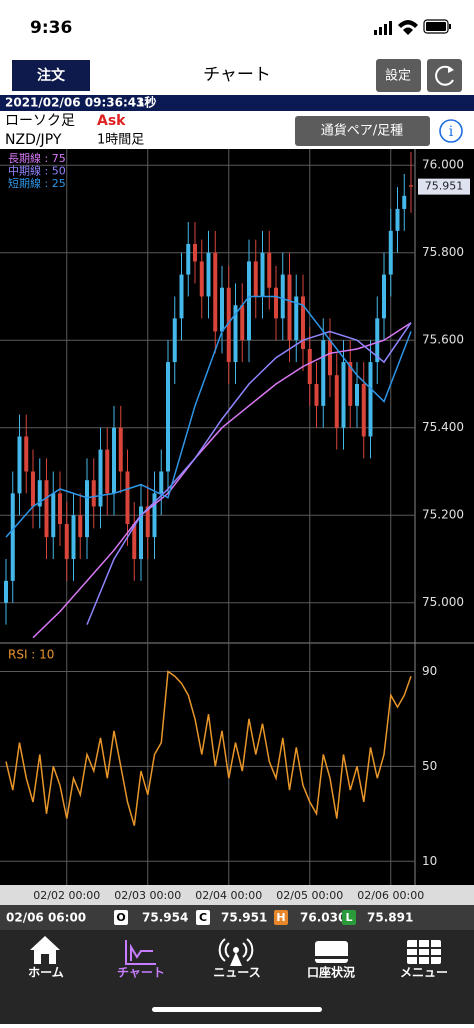 The width and height of the screenshot is (474, 1028). What do you see at coordinates (237, 103) in the screenshot?
I see `info-bar` at bounding box center [237, 103].